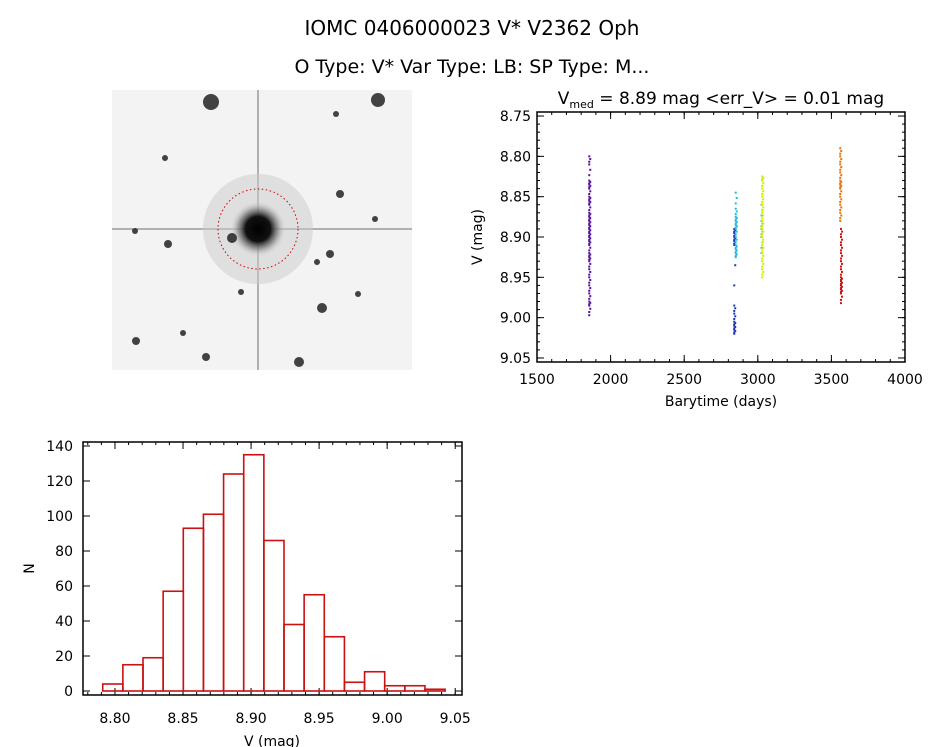  I want to click on x-tick-label: 9.00, so click(387, 719).